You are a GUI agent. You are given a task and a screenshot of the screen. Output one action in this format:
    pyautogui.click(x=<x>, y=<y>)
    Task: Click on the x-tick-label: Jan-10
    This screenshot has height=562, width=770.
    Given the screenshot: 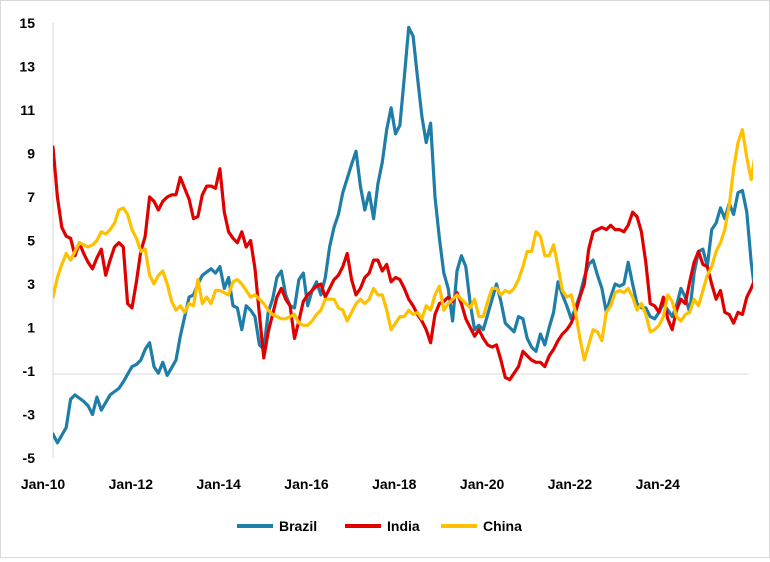 What is the action you would take?
    pyautogui.click(x=43, y=484)
    